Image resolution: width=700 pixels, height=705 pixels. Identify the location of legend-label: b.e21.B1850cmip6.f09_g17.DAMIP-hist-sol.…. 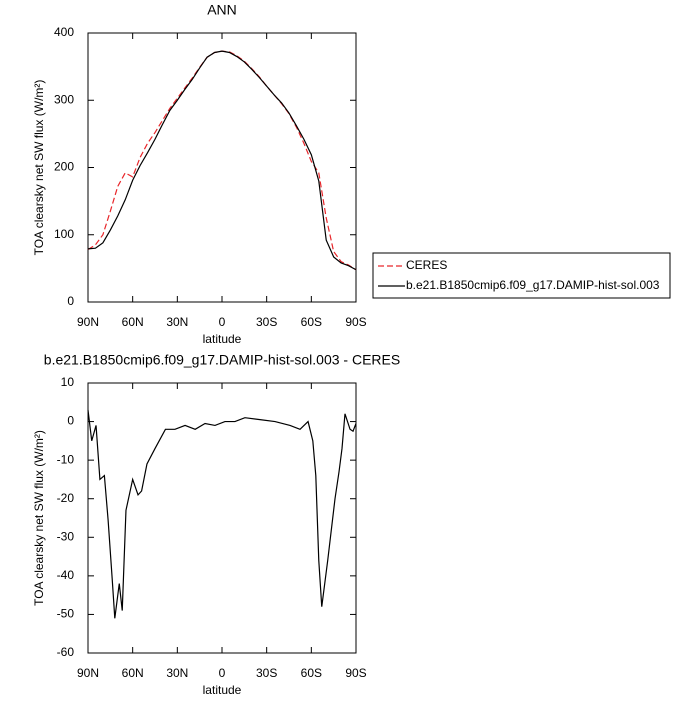
(533, 285).